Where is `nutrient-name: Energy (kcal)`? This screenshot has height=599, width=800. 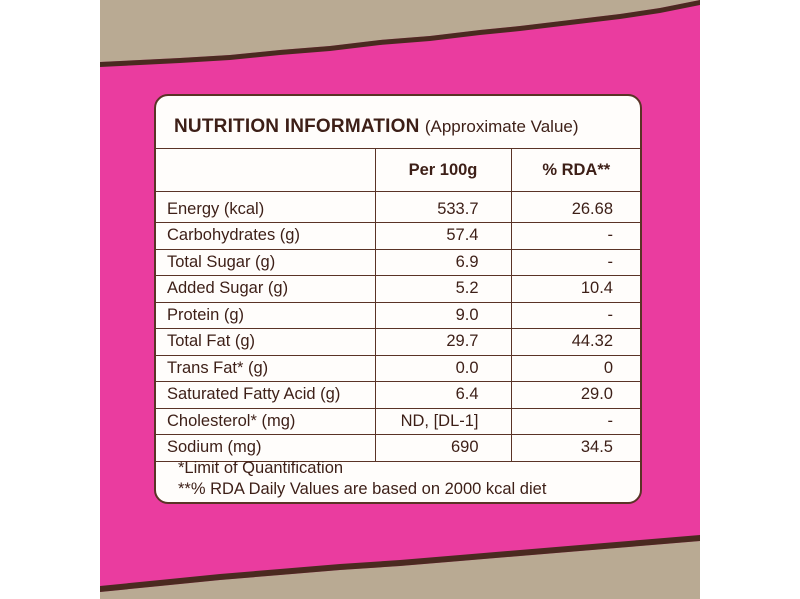 nutrient-name: Energy (kcal) is located at coordinates (265, 207).